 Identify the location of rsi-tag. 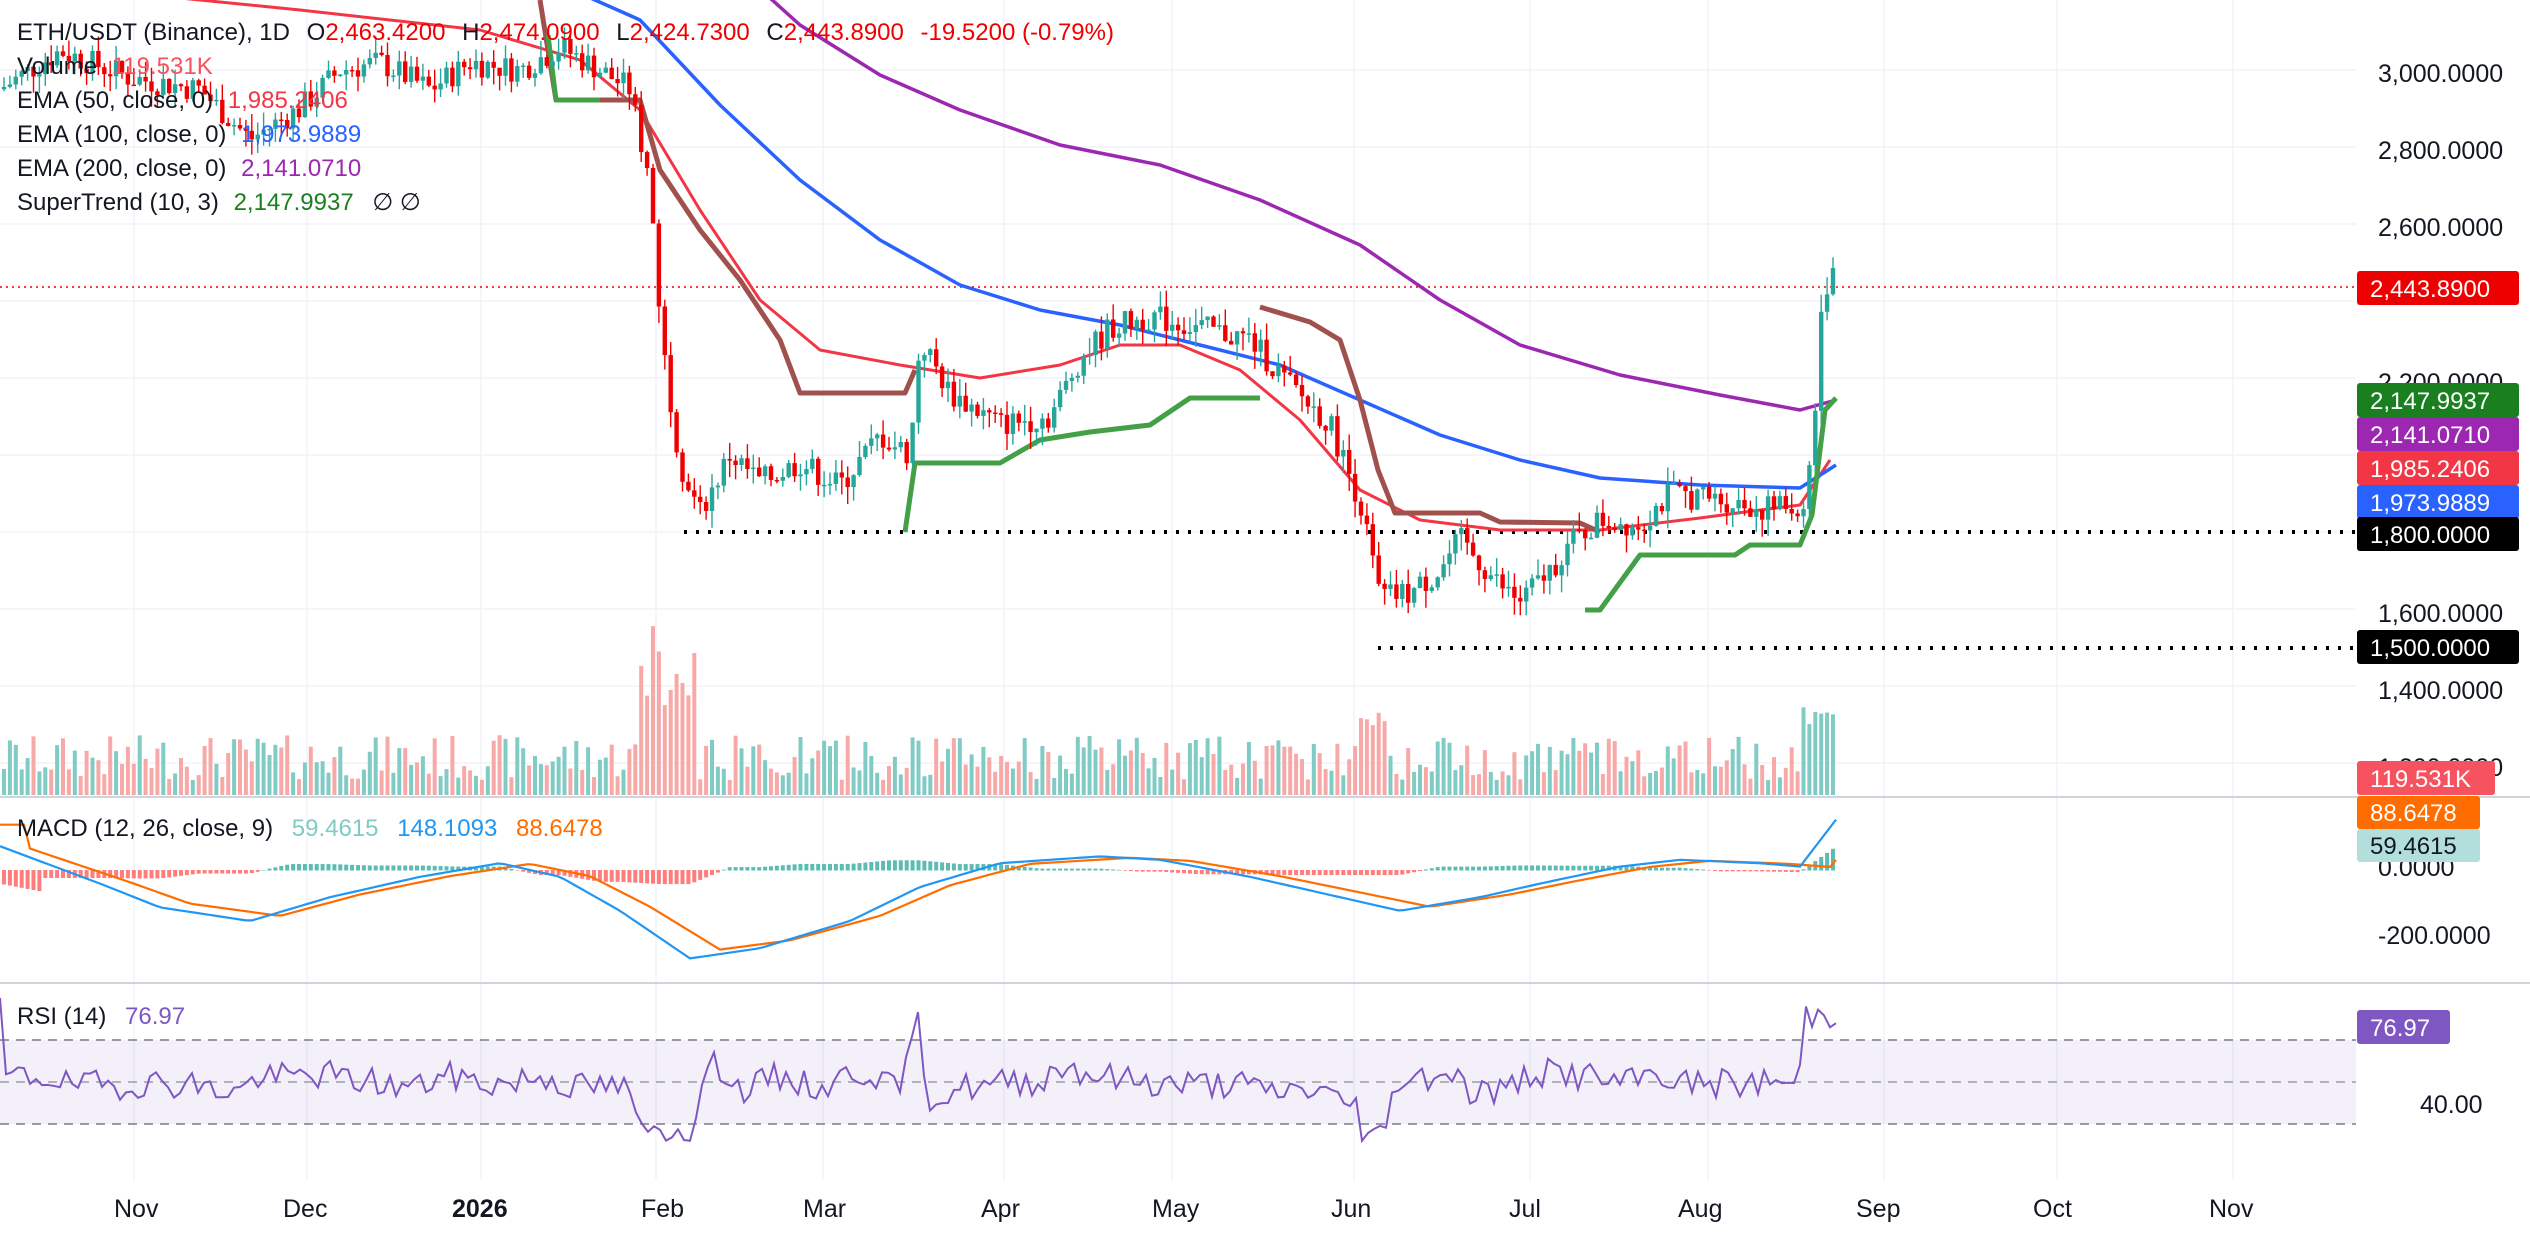
(2403, 1027).